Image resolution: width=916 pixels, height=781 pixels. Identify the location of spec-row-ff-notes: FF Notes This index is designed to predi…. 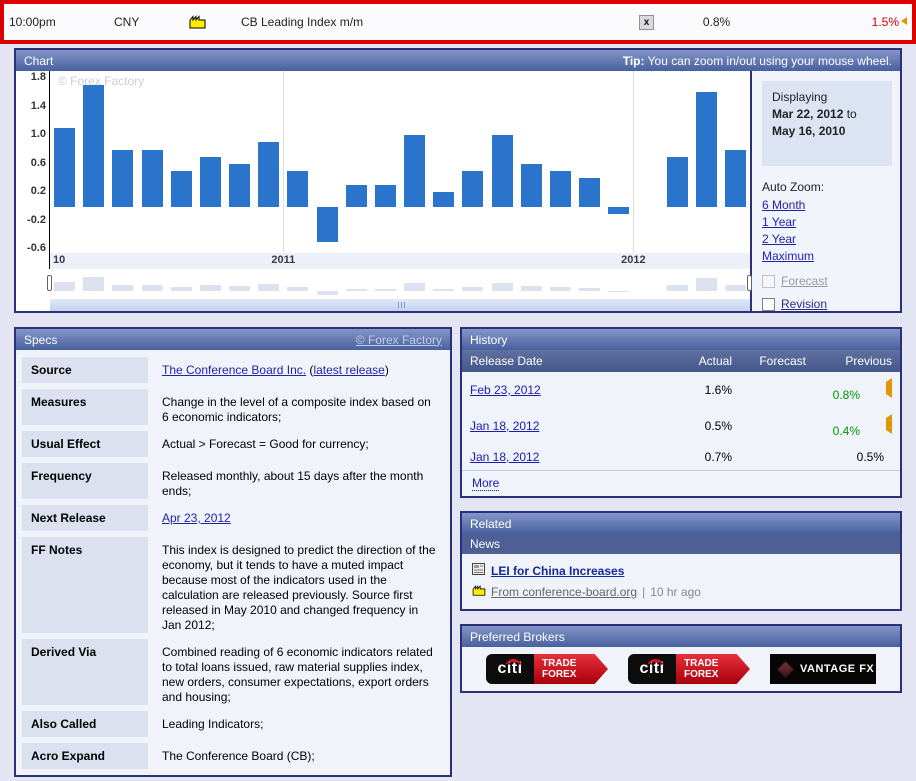
(233, 585).